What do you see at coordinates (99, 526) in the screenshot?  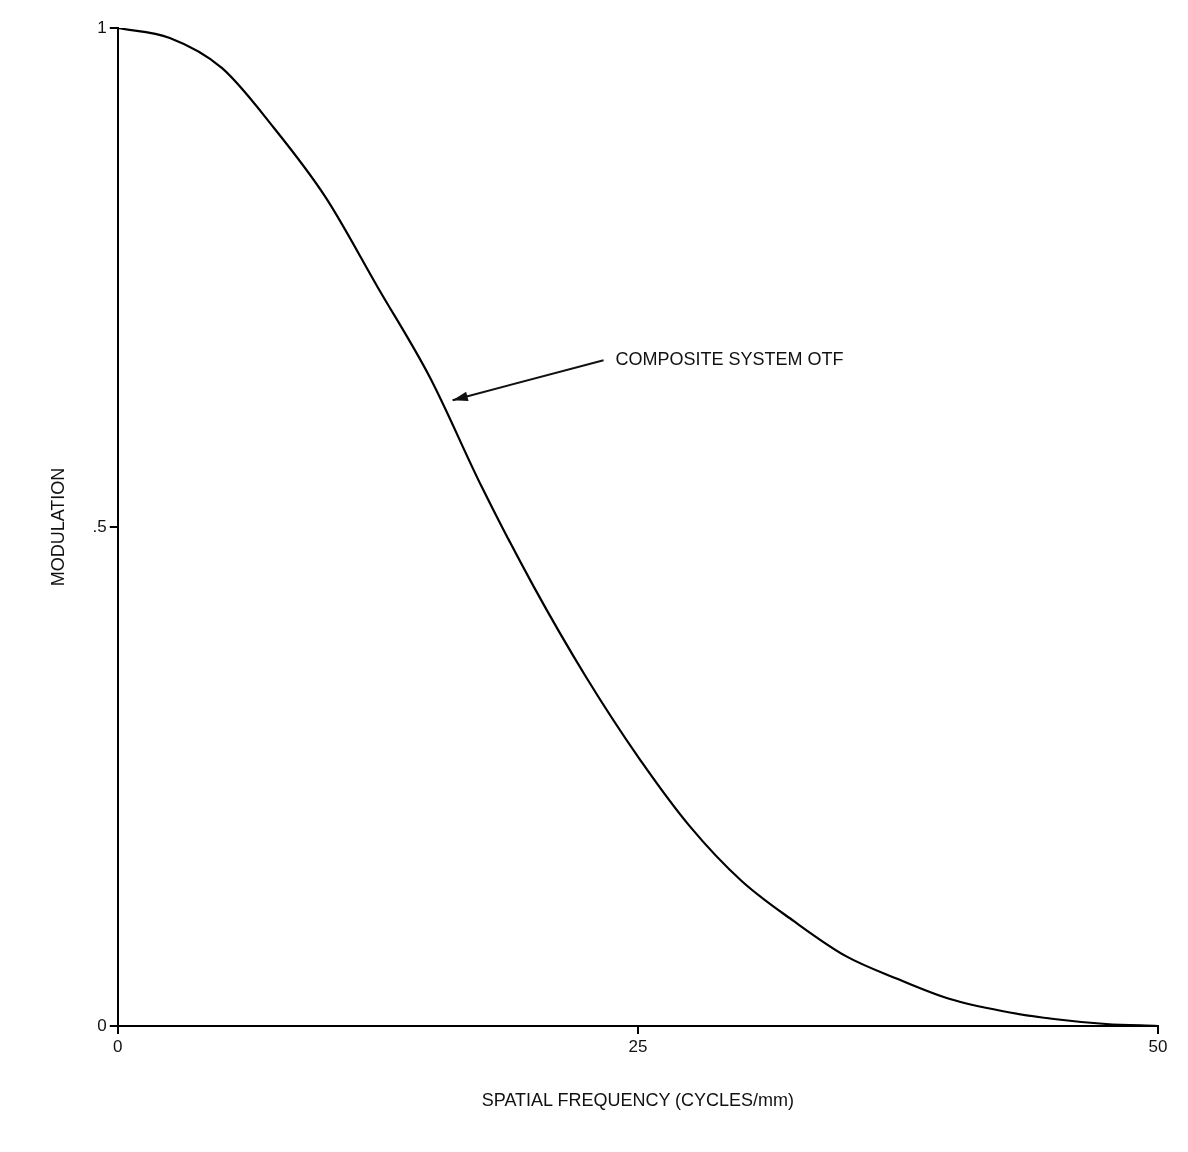 I see `y-tick-label: .5` at bounding box center [99, 526].